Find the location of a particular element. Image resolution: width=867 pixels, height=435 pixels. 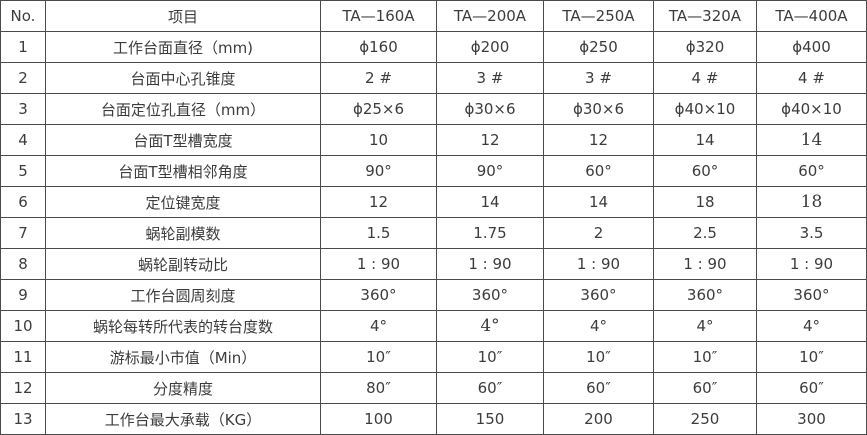

table-row: 4 台面T型槽宽度 10 12 12 14 14 is located at coordinates (433, 140).